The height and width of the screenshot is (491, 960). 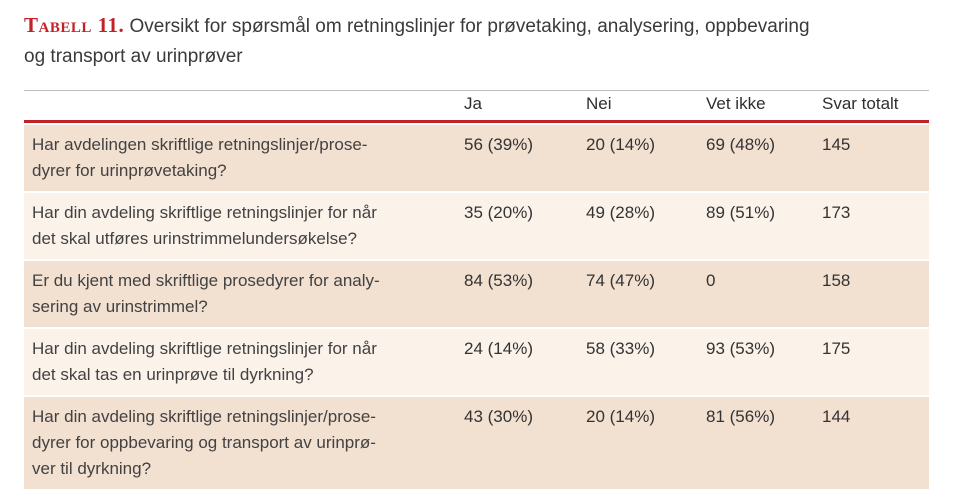 I want to click on ja-value-cell: 24 (14%), so click(x=517, y=362).